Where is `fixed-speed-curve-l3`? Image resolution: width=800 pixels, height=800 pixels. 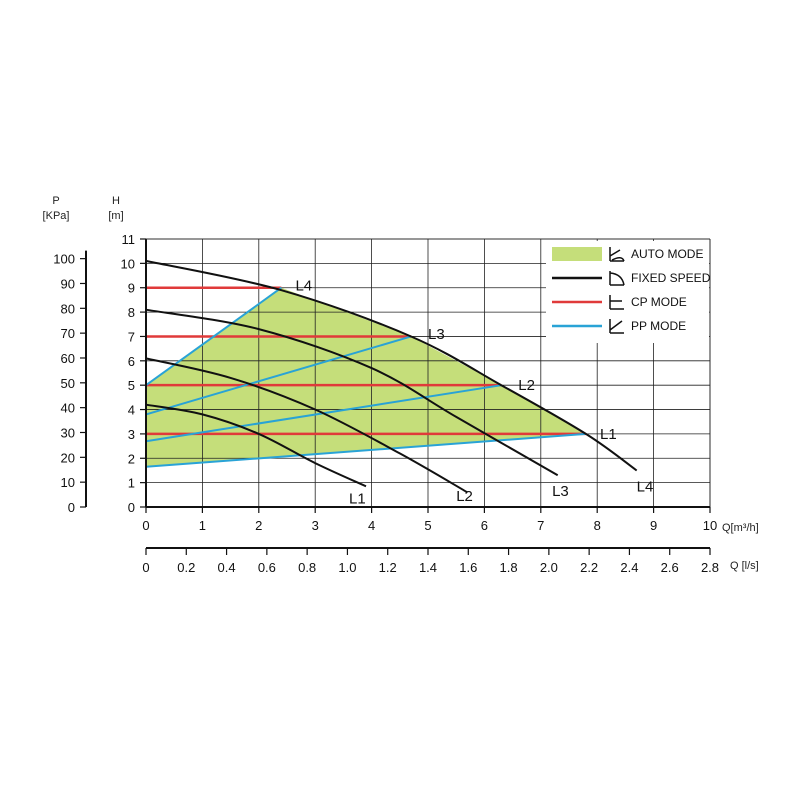
fixed-speed-curve-l3 is located at coordinates (352, 392).